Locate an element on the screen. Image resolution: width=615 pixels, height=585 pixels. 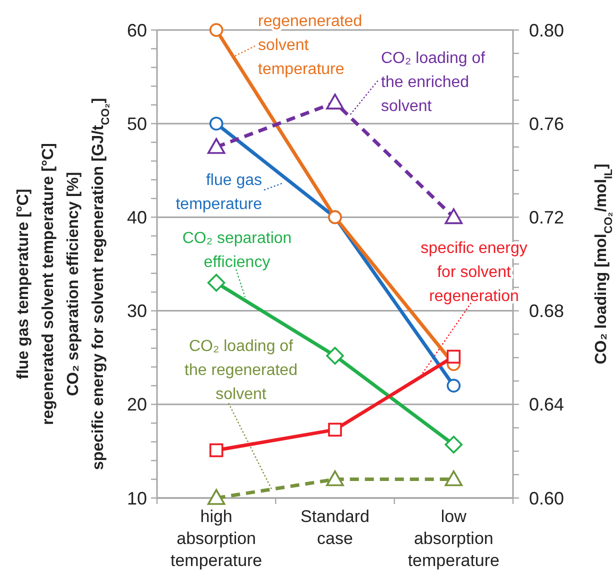
x-tick-label: low absorption temperature is located at coordinates (454, 538).